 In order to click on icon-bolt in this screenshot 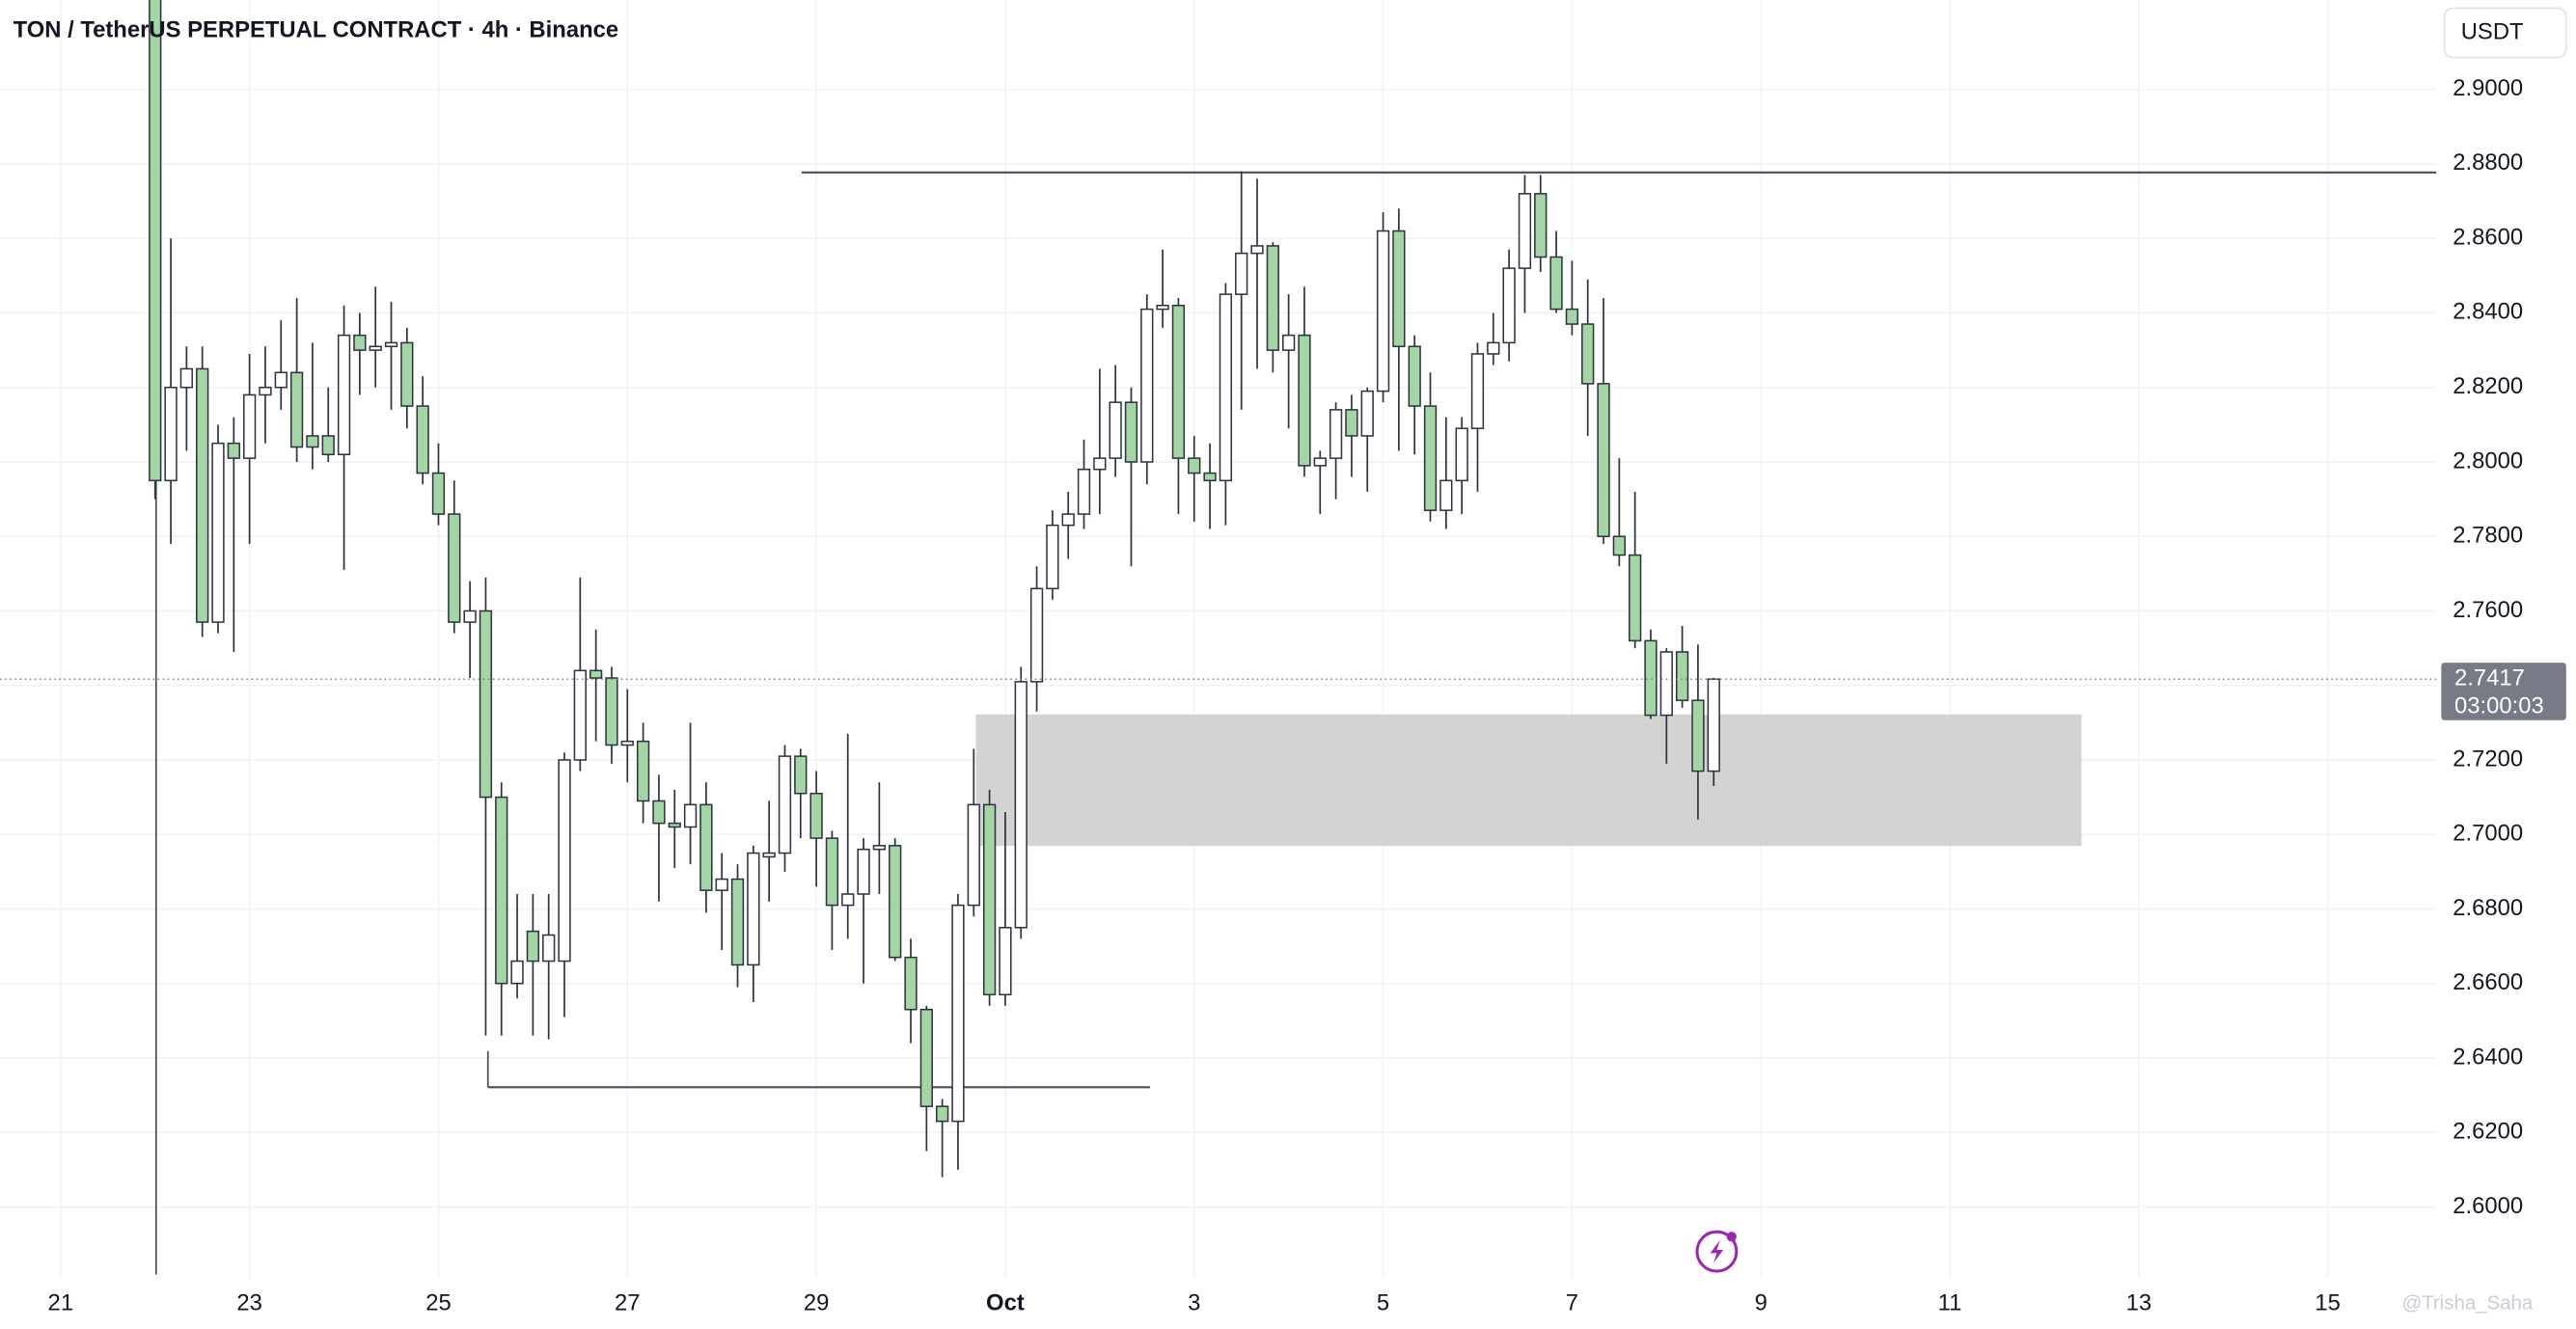, I will do `click(1717, 1251)`.